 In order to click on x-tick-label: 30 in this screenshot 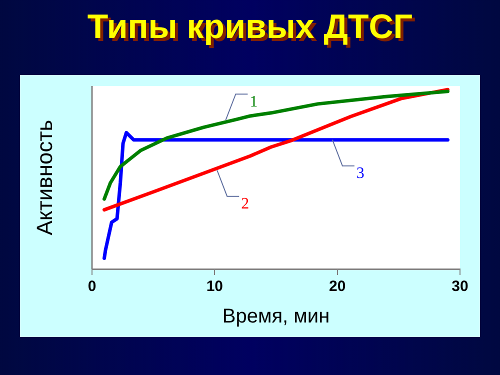, I will do `click(460, 287)`.